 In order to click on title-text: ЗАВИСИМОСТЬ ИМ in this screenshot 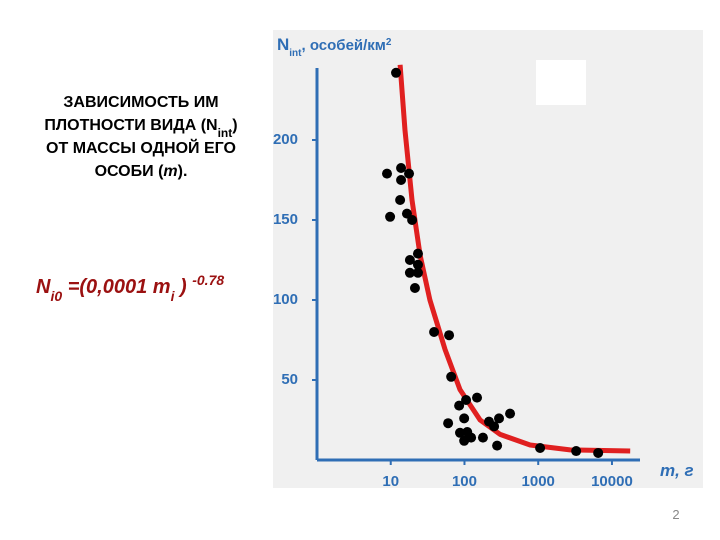, I will do `click(140, 102)`.